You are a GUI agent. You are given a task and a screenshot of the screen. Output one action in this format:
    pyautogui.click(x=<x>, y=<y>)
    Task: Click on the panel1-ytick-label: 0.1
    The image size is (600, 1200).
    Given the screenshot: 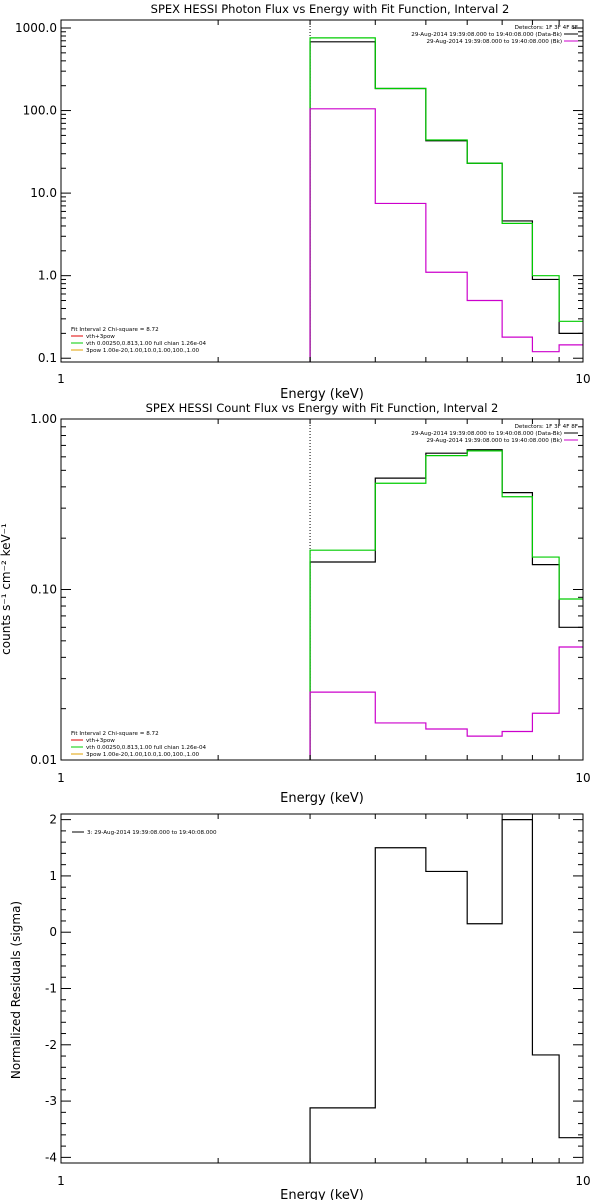 What is the action you would take?
    pyautogui.click(x=47, y=358)
    